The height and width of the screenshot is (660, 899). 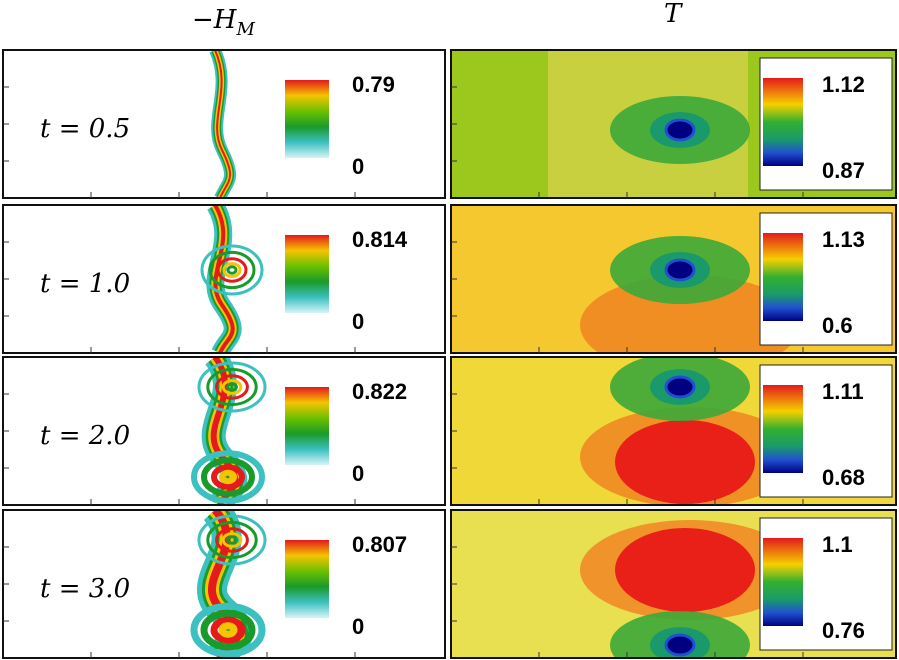 What do you see at coordinates (673, 14) in the screenshot?
I see `right-header: T` at bounding box center [673, 14].